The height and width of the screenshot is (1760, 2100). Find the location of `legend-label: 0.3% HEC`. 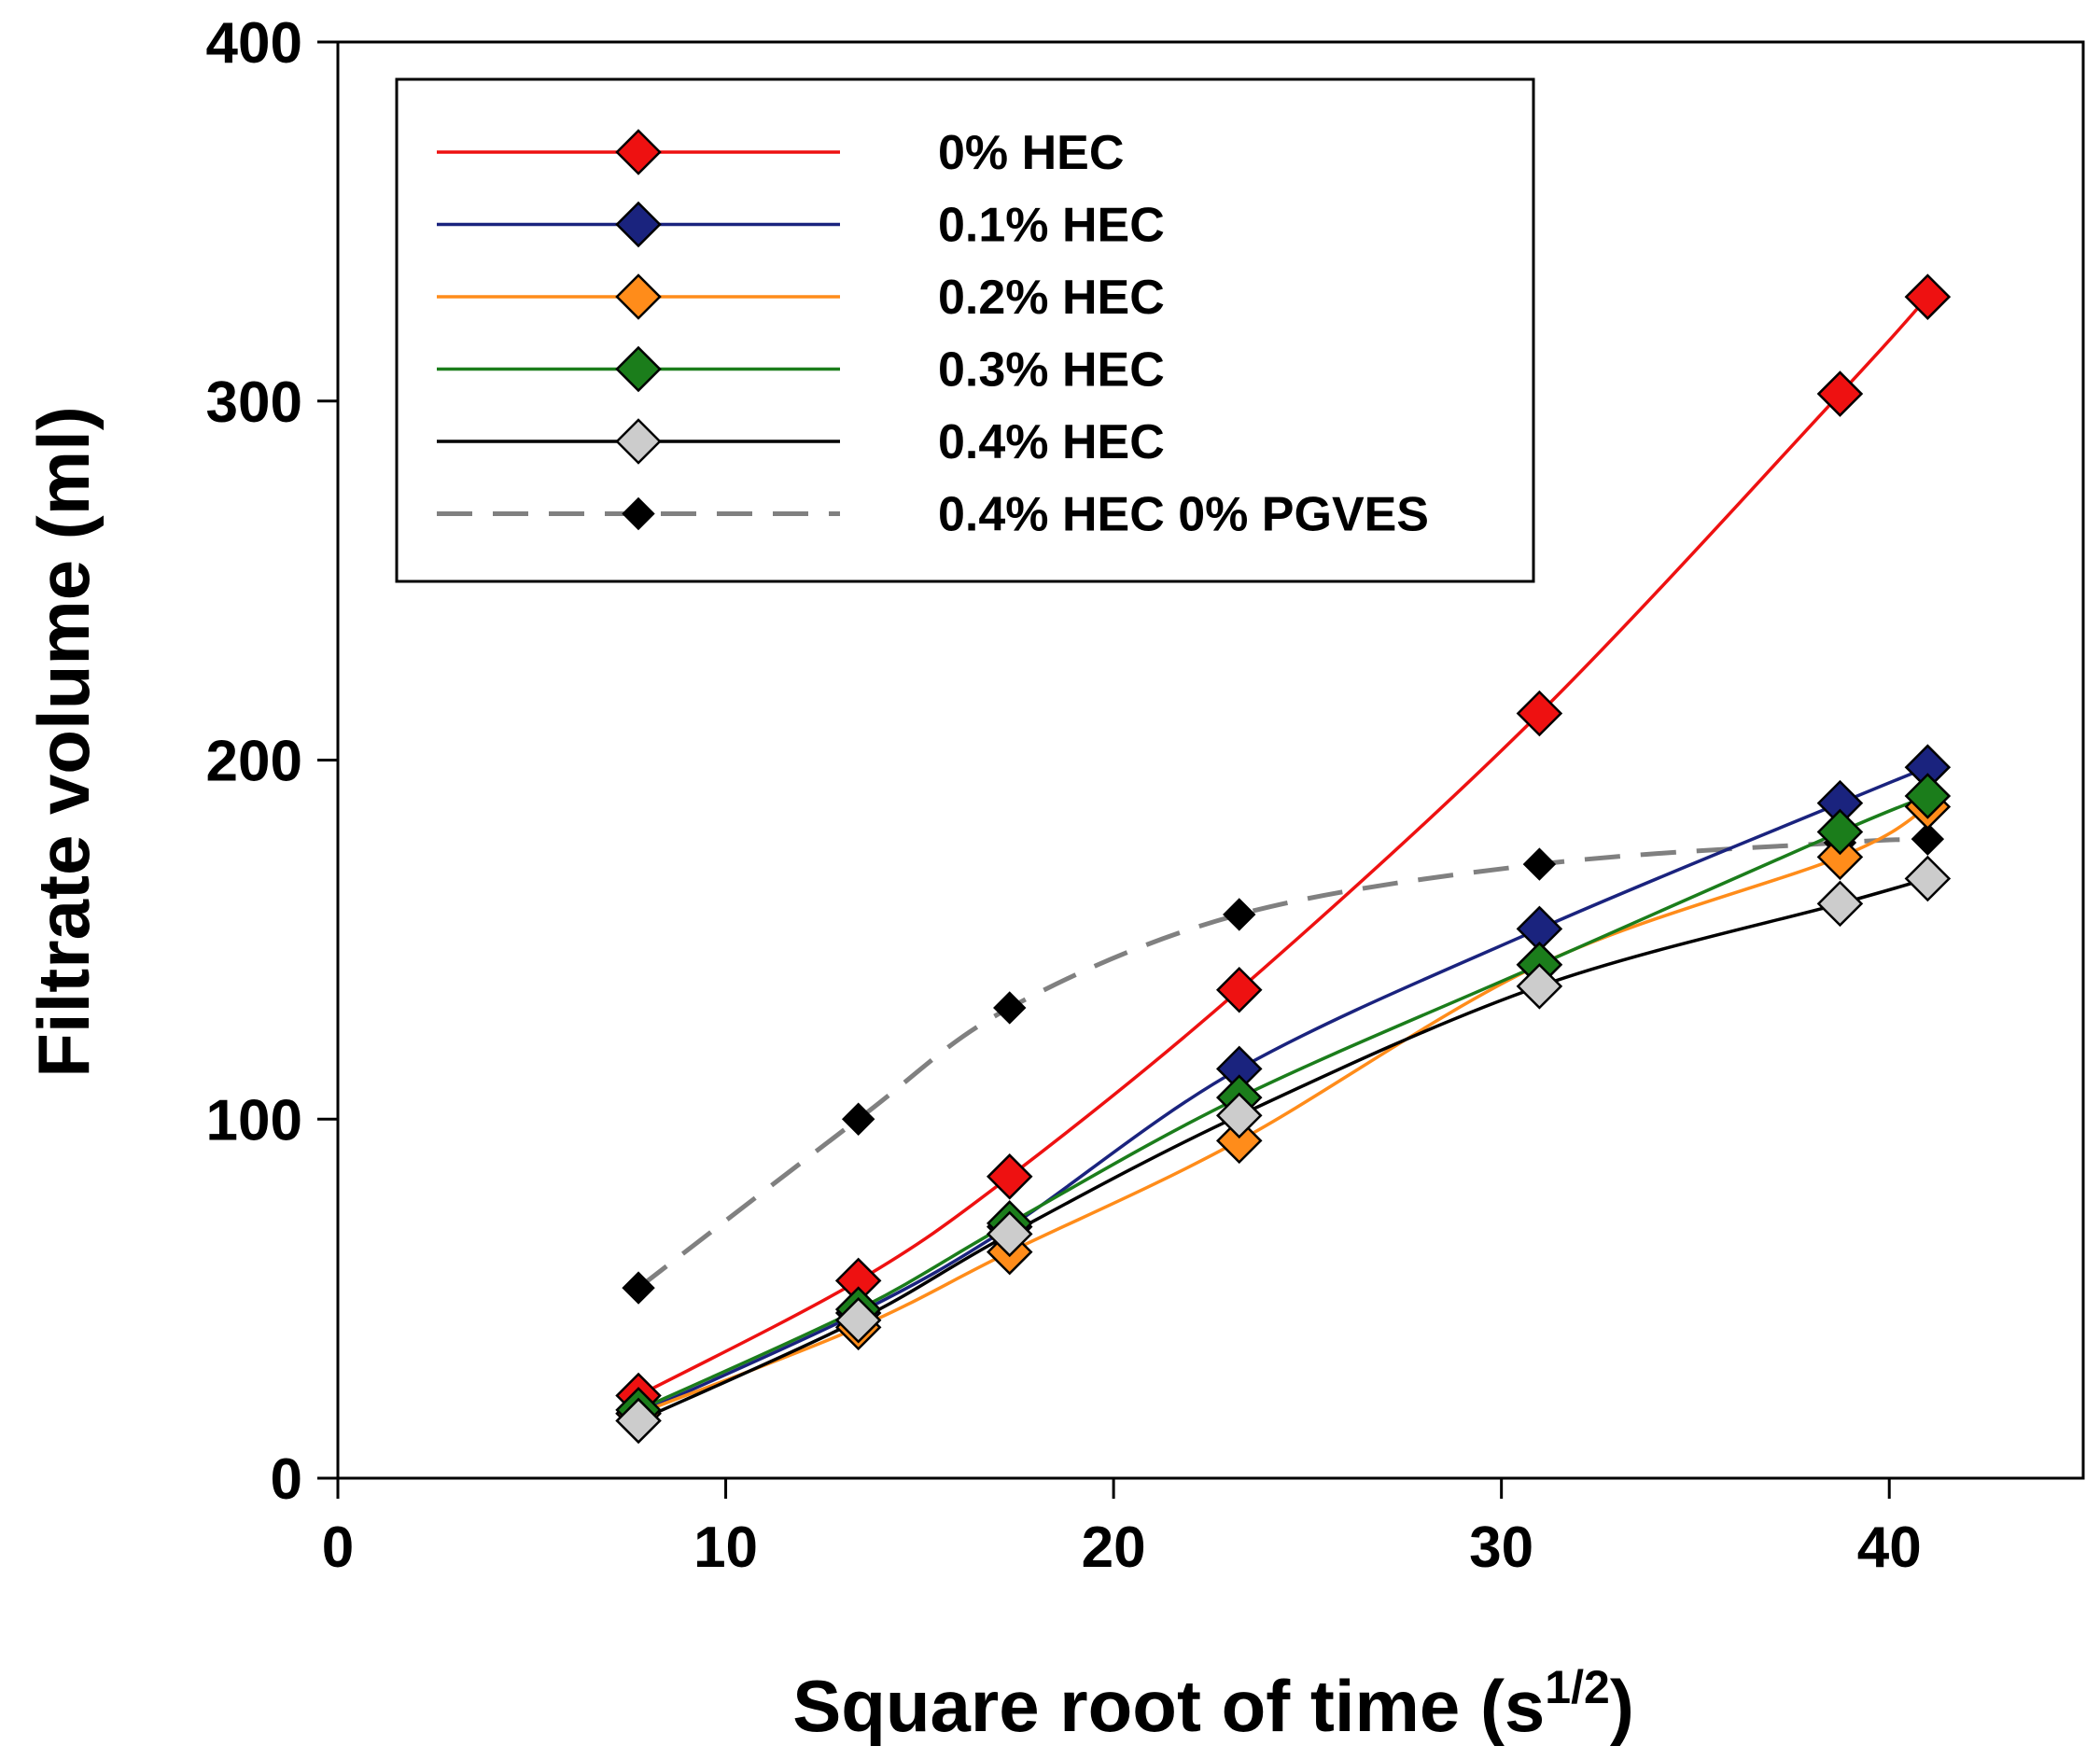

legend-label: 0.3% HEC is located at coordinates (1051, 370).